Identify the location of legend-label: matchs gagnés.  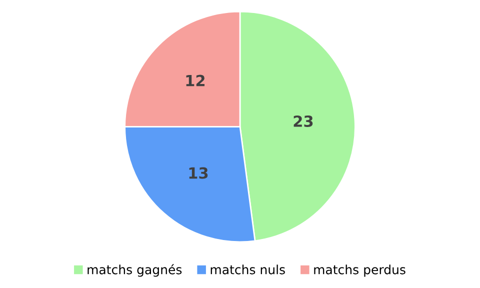
(135, 270).